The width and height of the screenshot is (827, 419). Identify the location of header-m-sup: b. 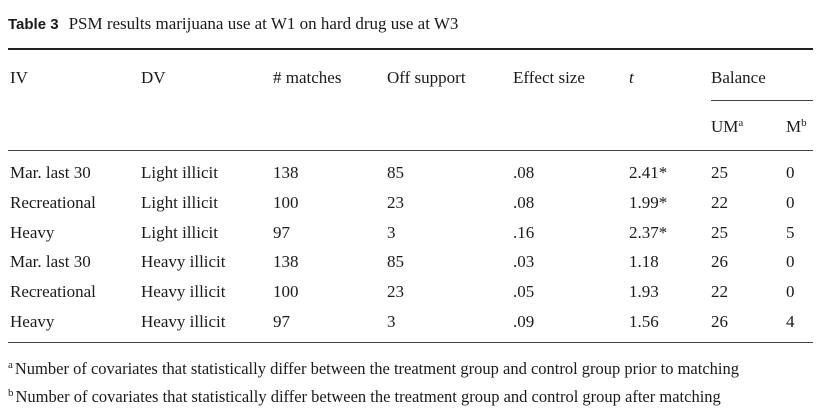
(804, 123).